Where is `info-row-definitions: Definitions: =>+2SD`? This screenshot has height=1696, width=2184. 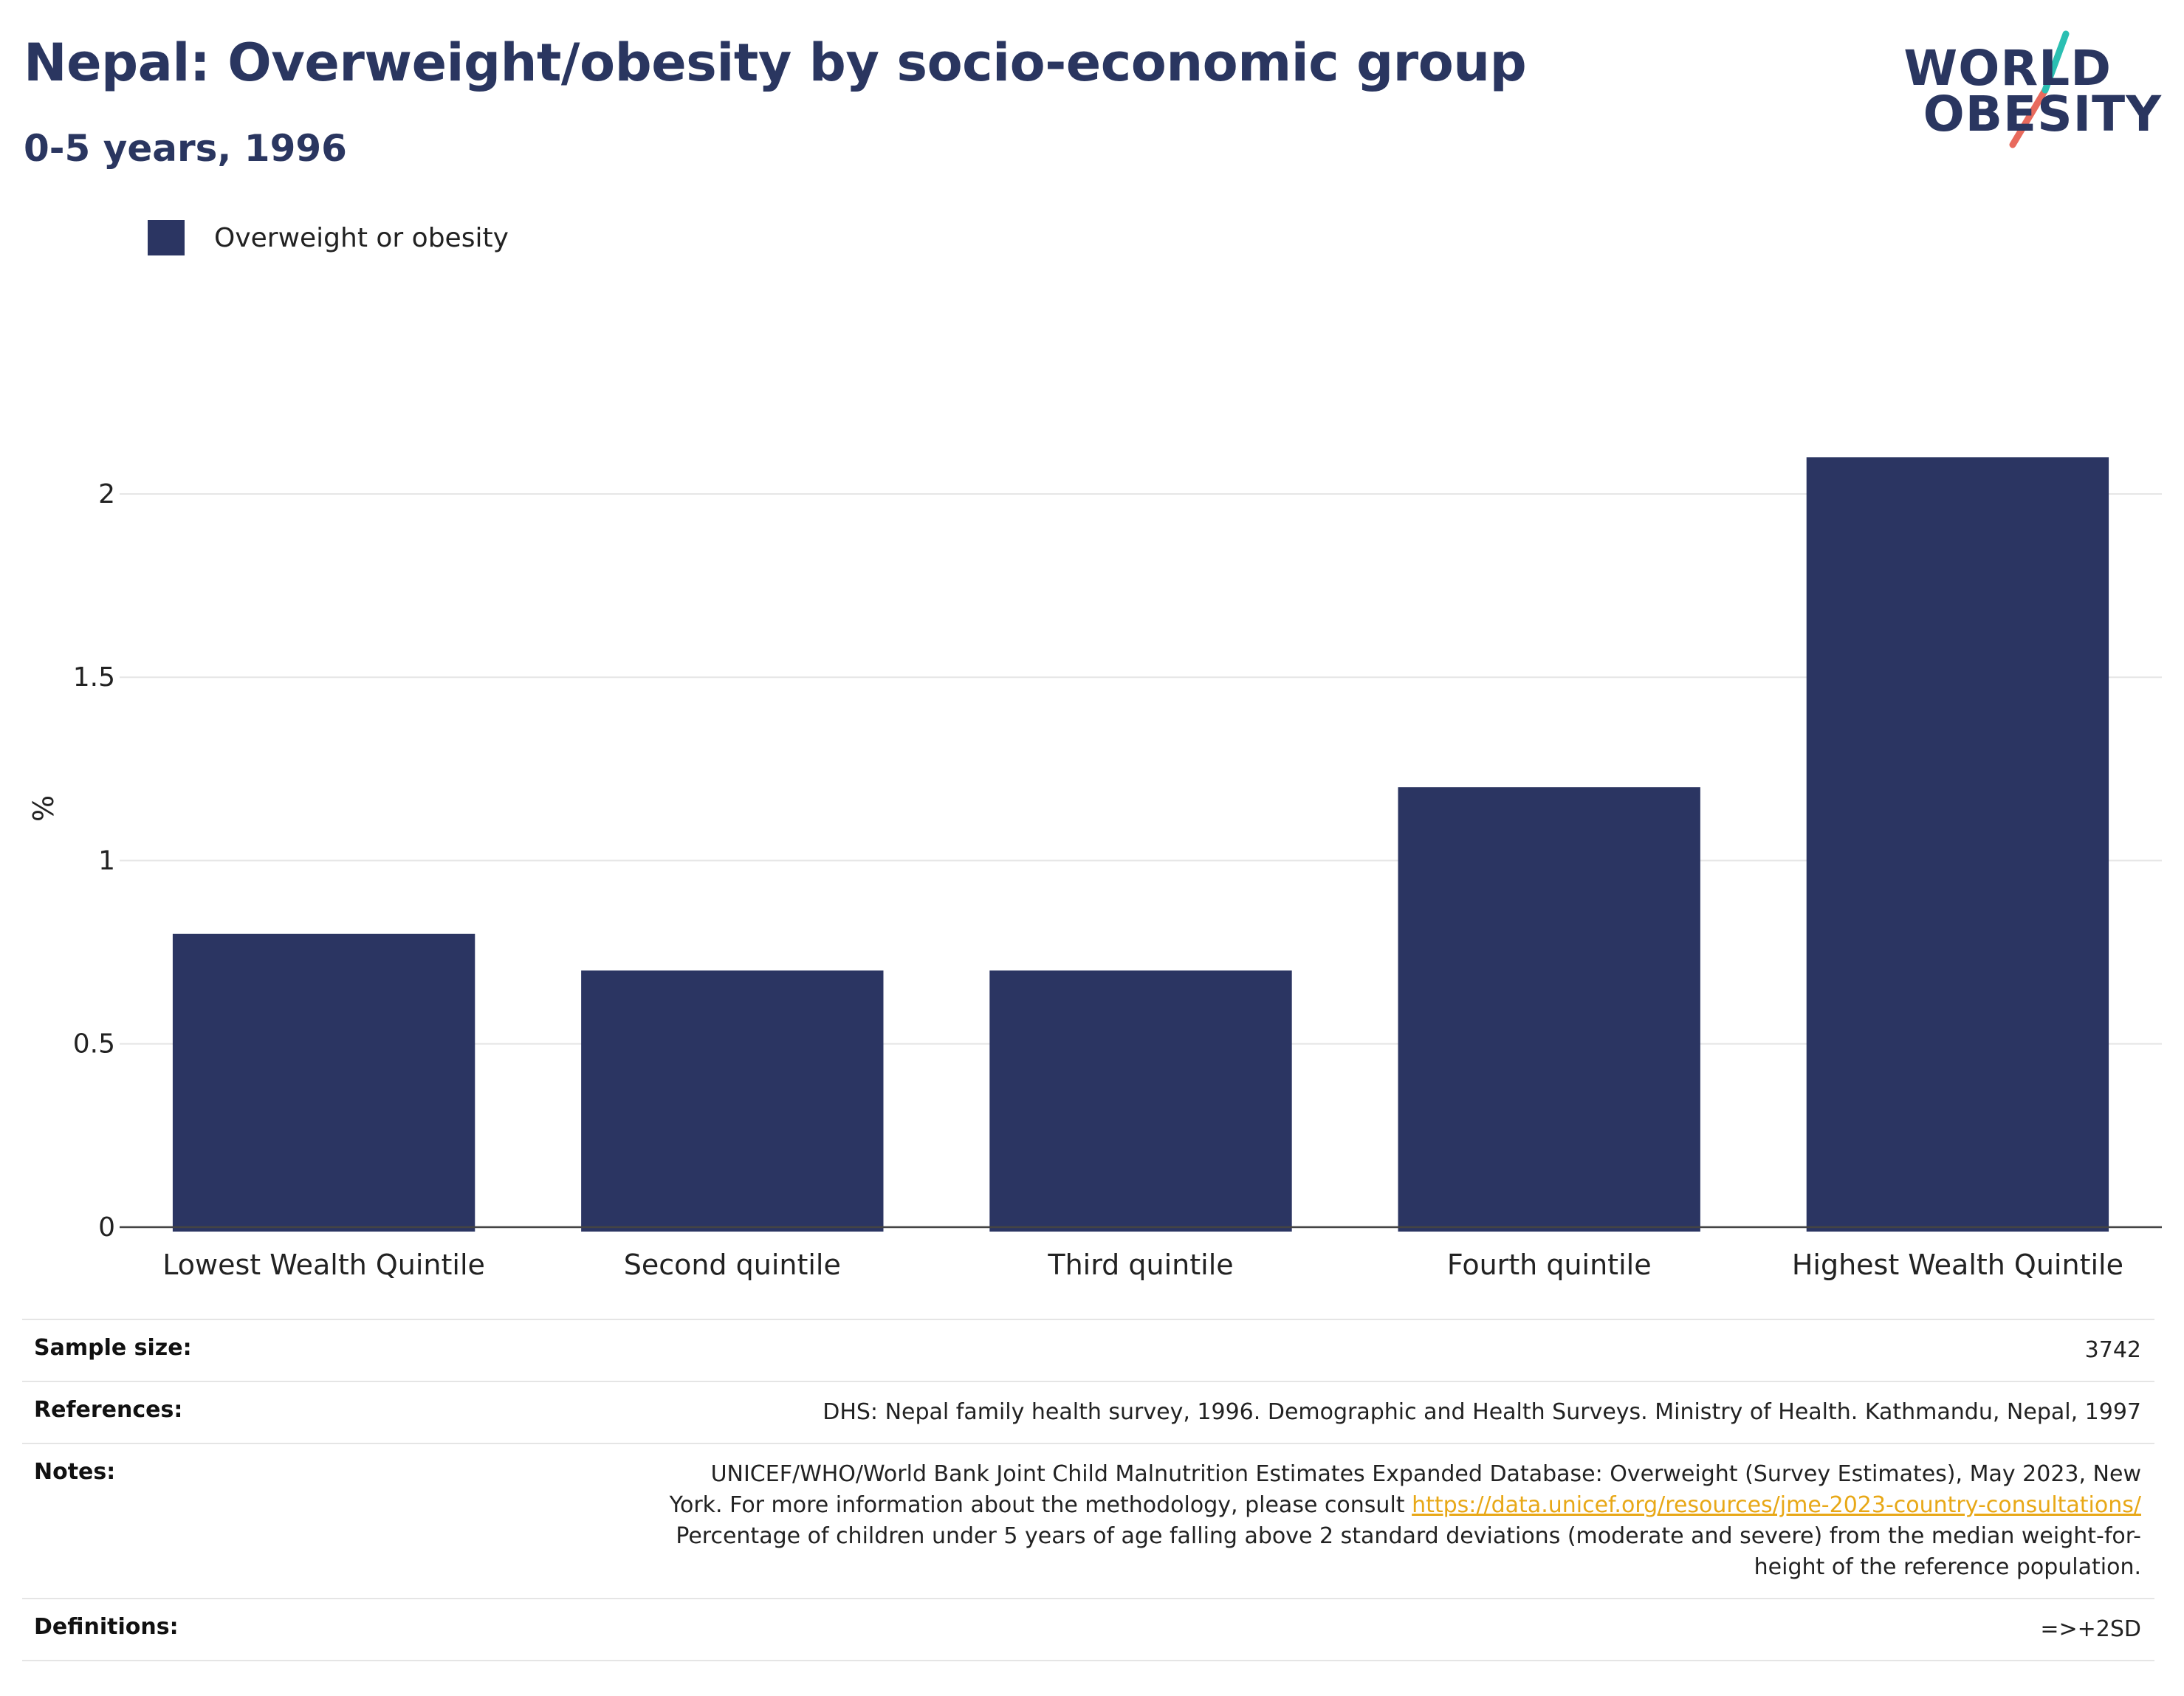 info-row-definitions: Definitions: =>+2SD is located at coordinates (1088, 1630).